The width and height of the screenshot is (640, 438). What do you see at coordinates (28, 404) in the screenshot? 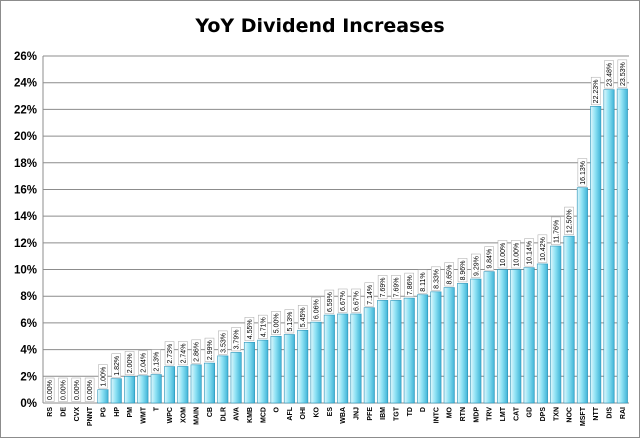
I see `y-tick-label: 0%` at bounding box center [28, 404].